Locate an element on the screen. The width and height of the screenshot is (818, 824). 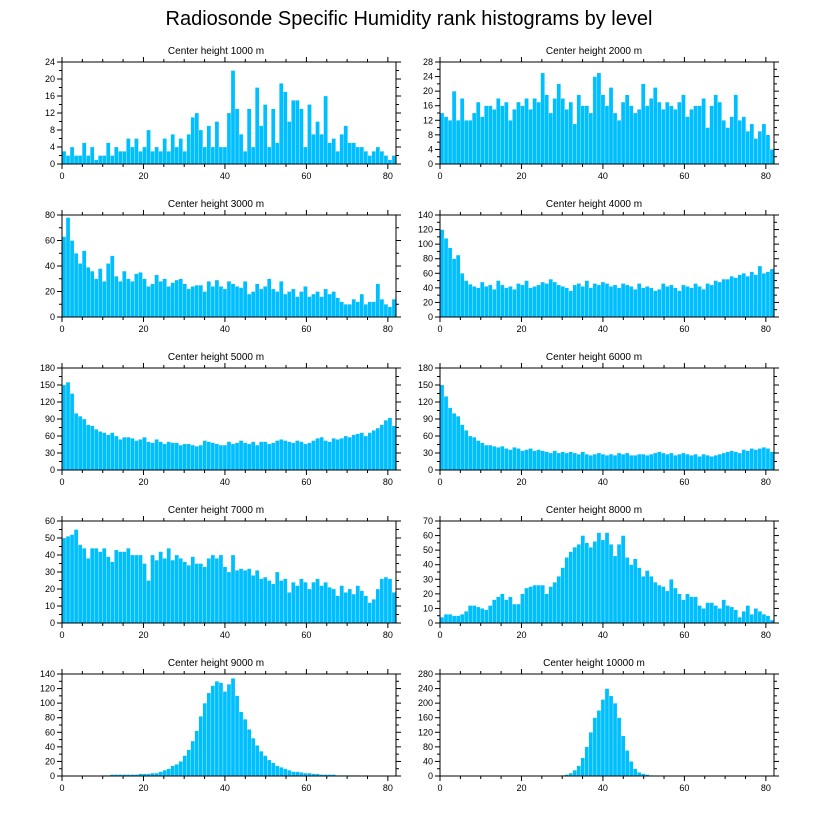
y-tick-label: 50 is located at coordinates (50, 538).